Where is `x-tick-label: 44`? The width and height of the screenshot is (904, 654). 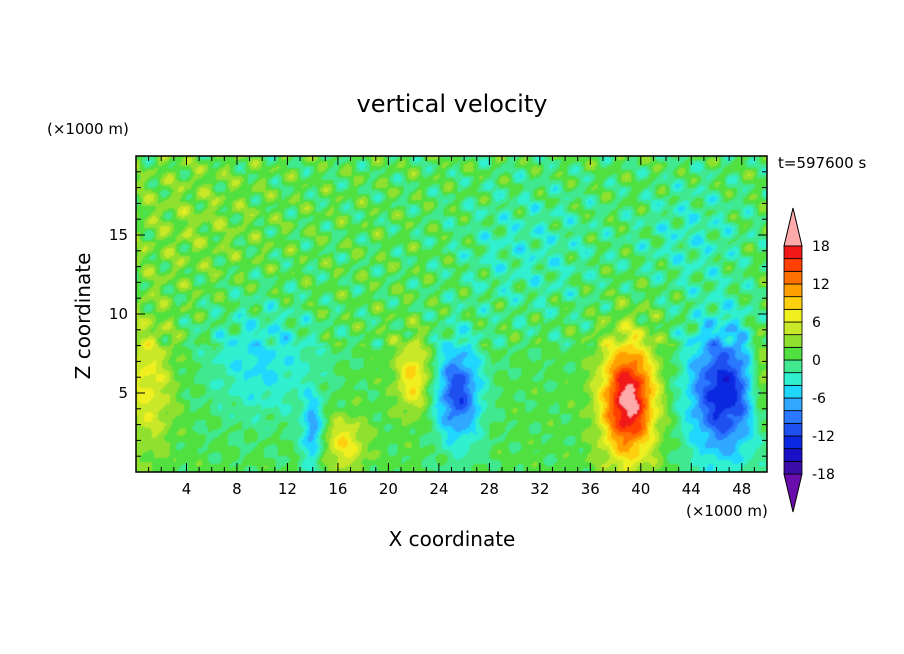
x-tick-label: 44 is located at coordinates (691, 489).